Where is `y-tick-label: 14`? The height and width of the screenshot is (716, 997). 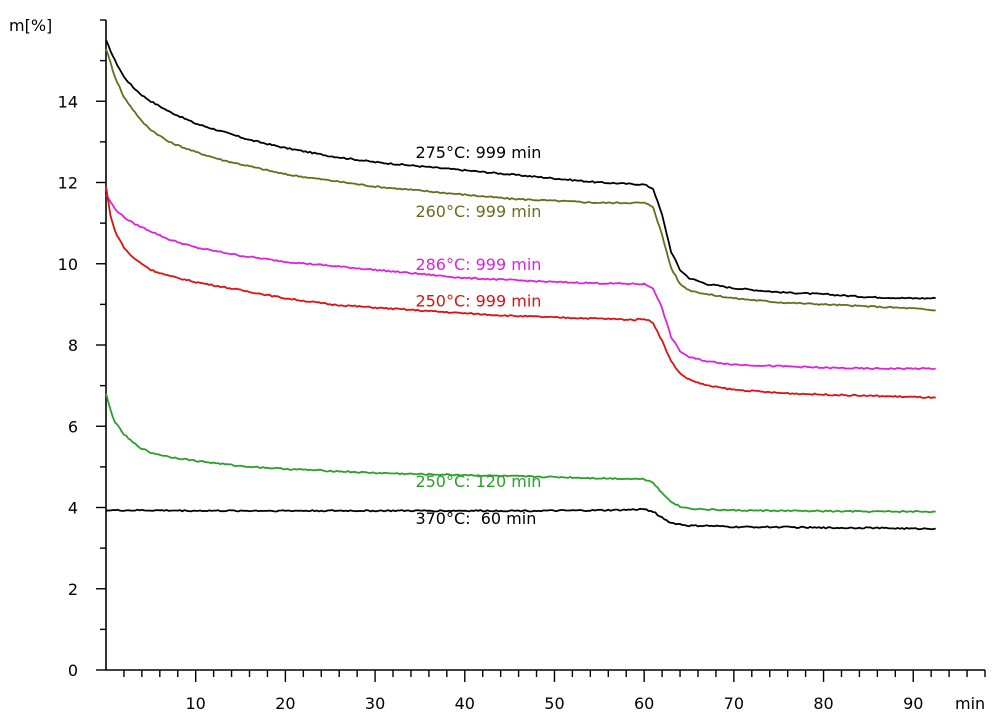
y-tick-label: 14 is located at coordinates (68, 101).